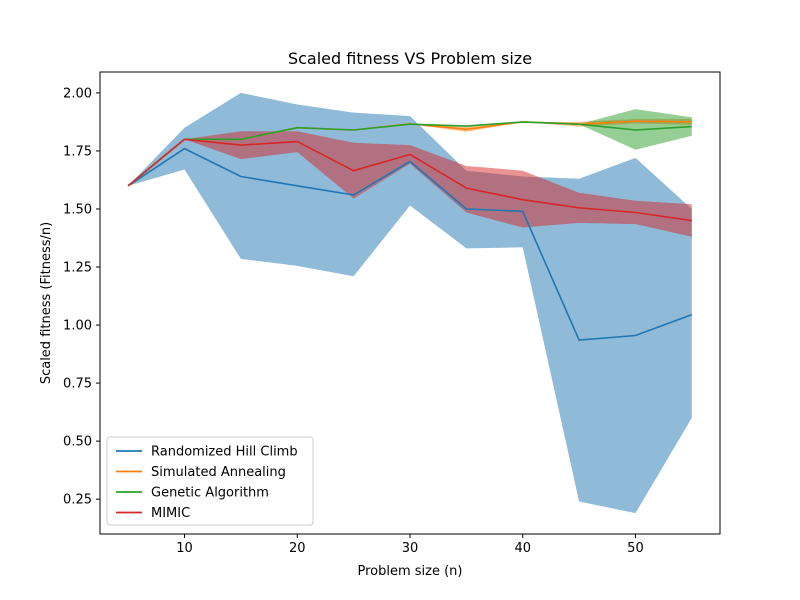 The width and height of the screenshot is (800, 600). Describe the element at coordinates (522, 548) in the screenshot. I see `x-tick-label: 40` at that location.